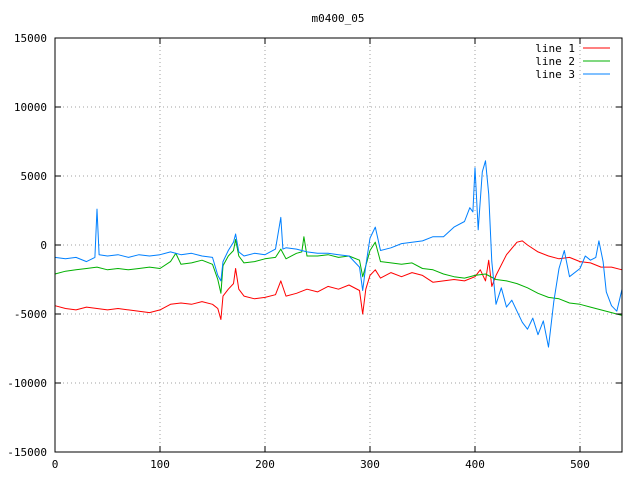  I want to click on y-tick-label: -10000, so click(27, 383).